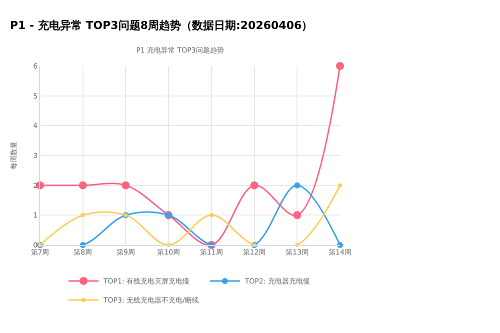 The height and width of the screenshot is (333, 500). What do you see at coordinates (161, 26) in the screenshot?
I see `chart-title: P1 - 充电异常 TOP3问题8周趋势（数据日期:20260406）` at bounding box center [161, 26].